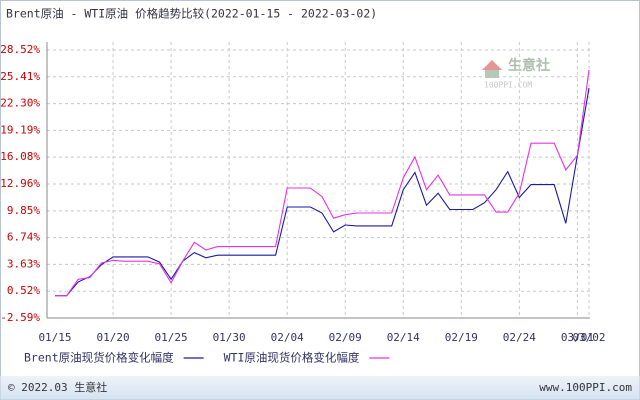 Image resolution: width=640 pixels, height=400 pixels. What do you see at coordinates (20, 156) in the screenshot?
I see `y-tick-label: 16.08%` at bounding box center [20, 156].